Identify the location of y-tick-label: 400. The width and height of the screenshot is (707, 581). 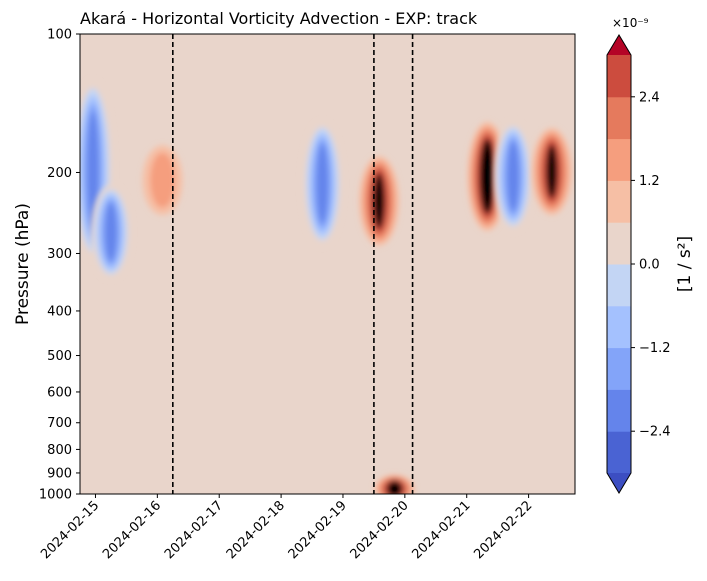
(59, 311).